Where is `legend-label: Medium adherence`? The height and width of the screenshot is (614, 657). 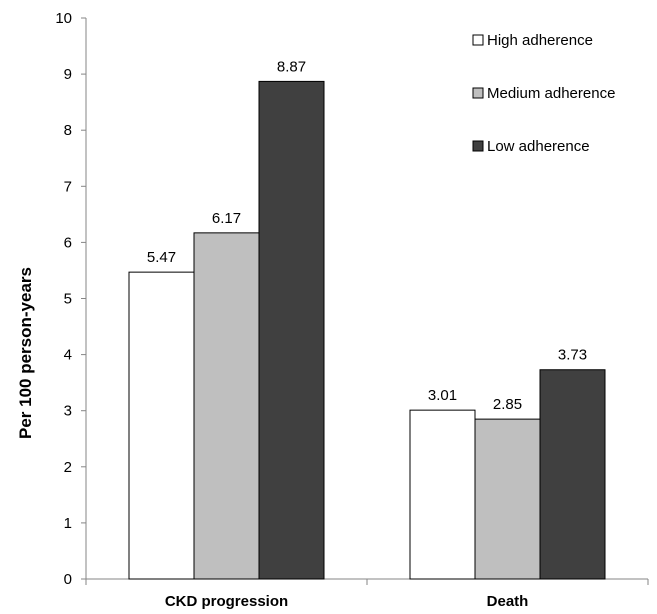 legend-label: Medium adherence is located at coordinates (551, 93).